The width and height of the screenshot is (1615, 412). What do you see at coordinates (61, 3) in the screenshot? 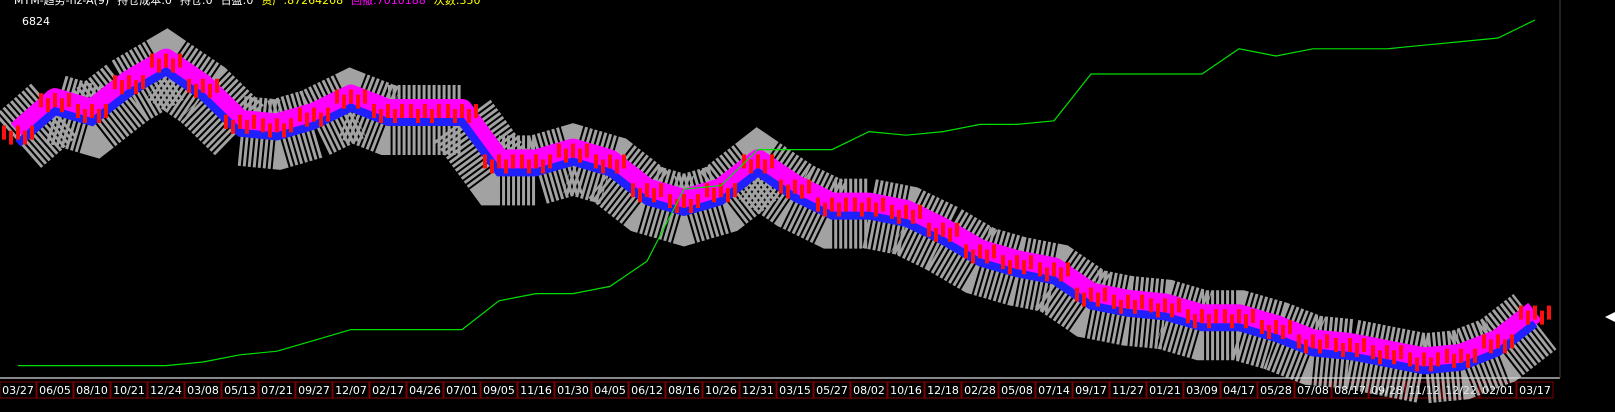
I see `header-item: MTM-趋势-hz-A(9)` at bounding box center [61, 3].